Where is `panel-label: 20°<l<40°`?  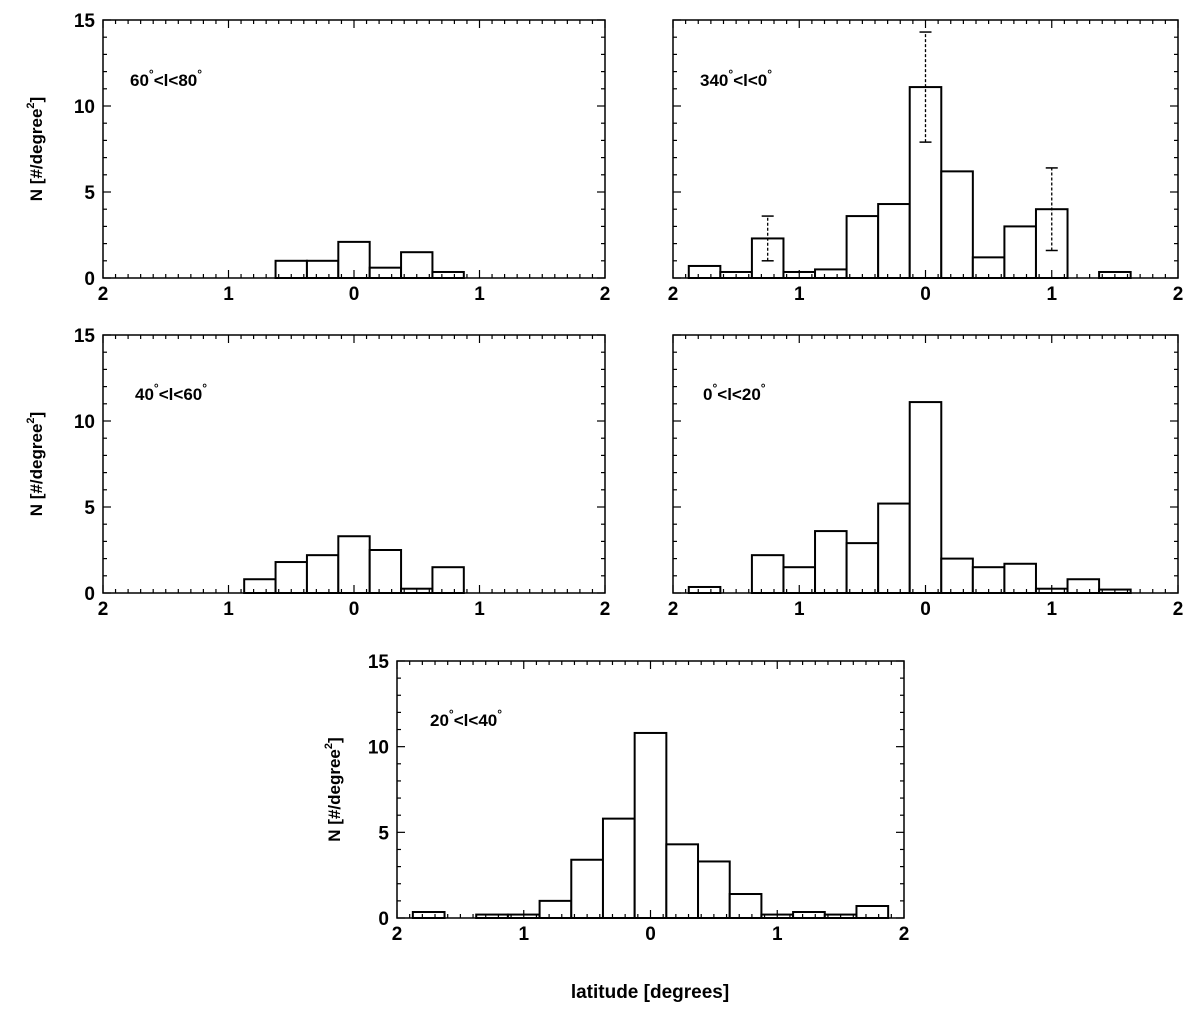
panel-label: 20°<l<40° is located at coordinates (466, 718).